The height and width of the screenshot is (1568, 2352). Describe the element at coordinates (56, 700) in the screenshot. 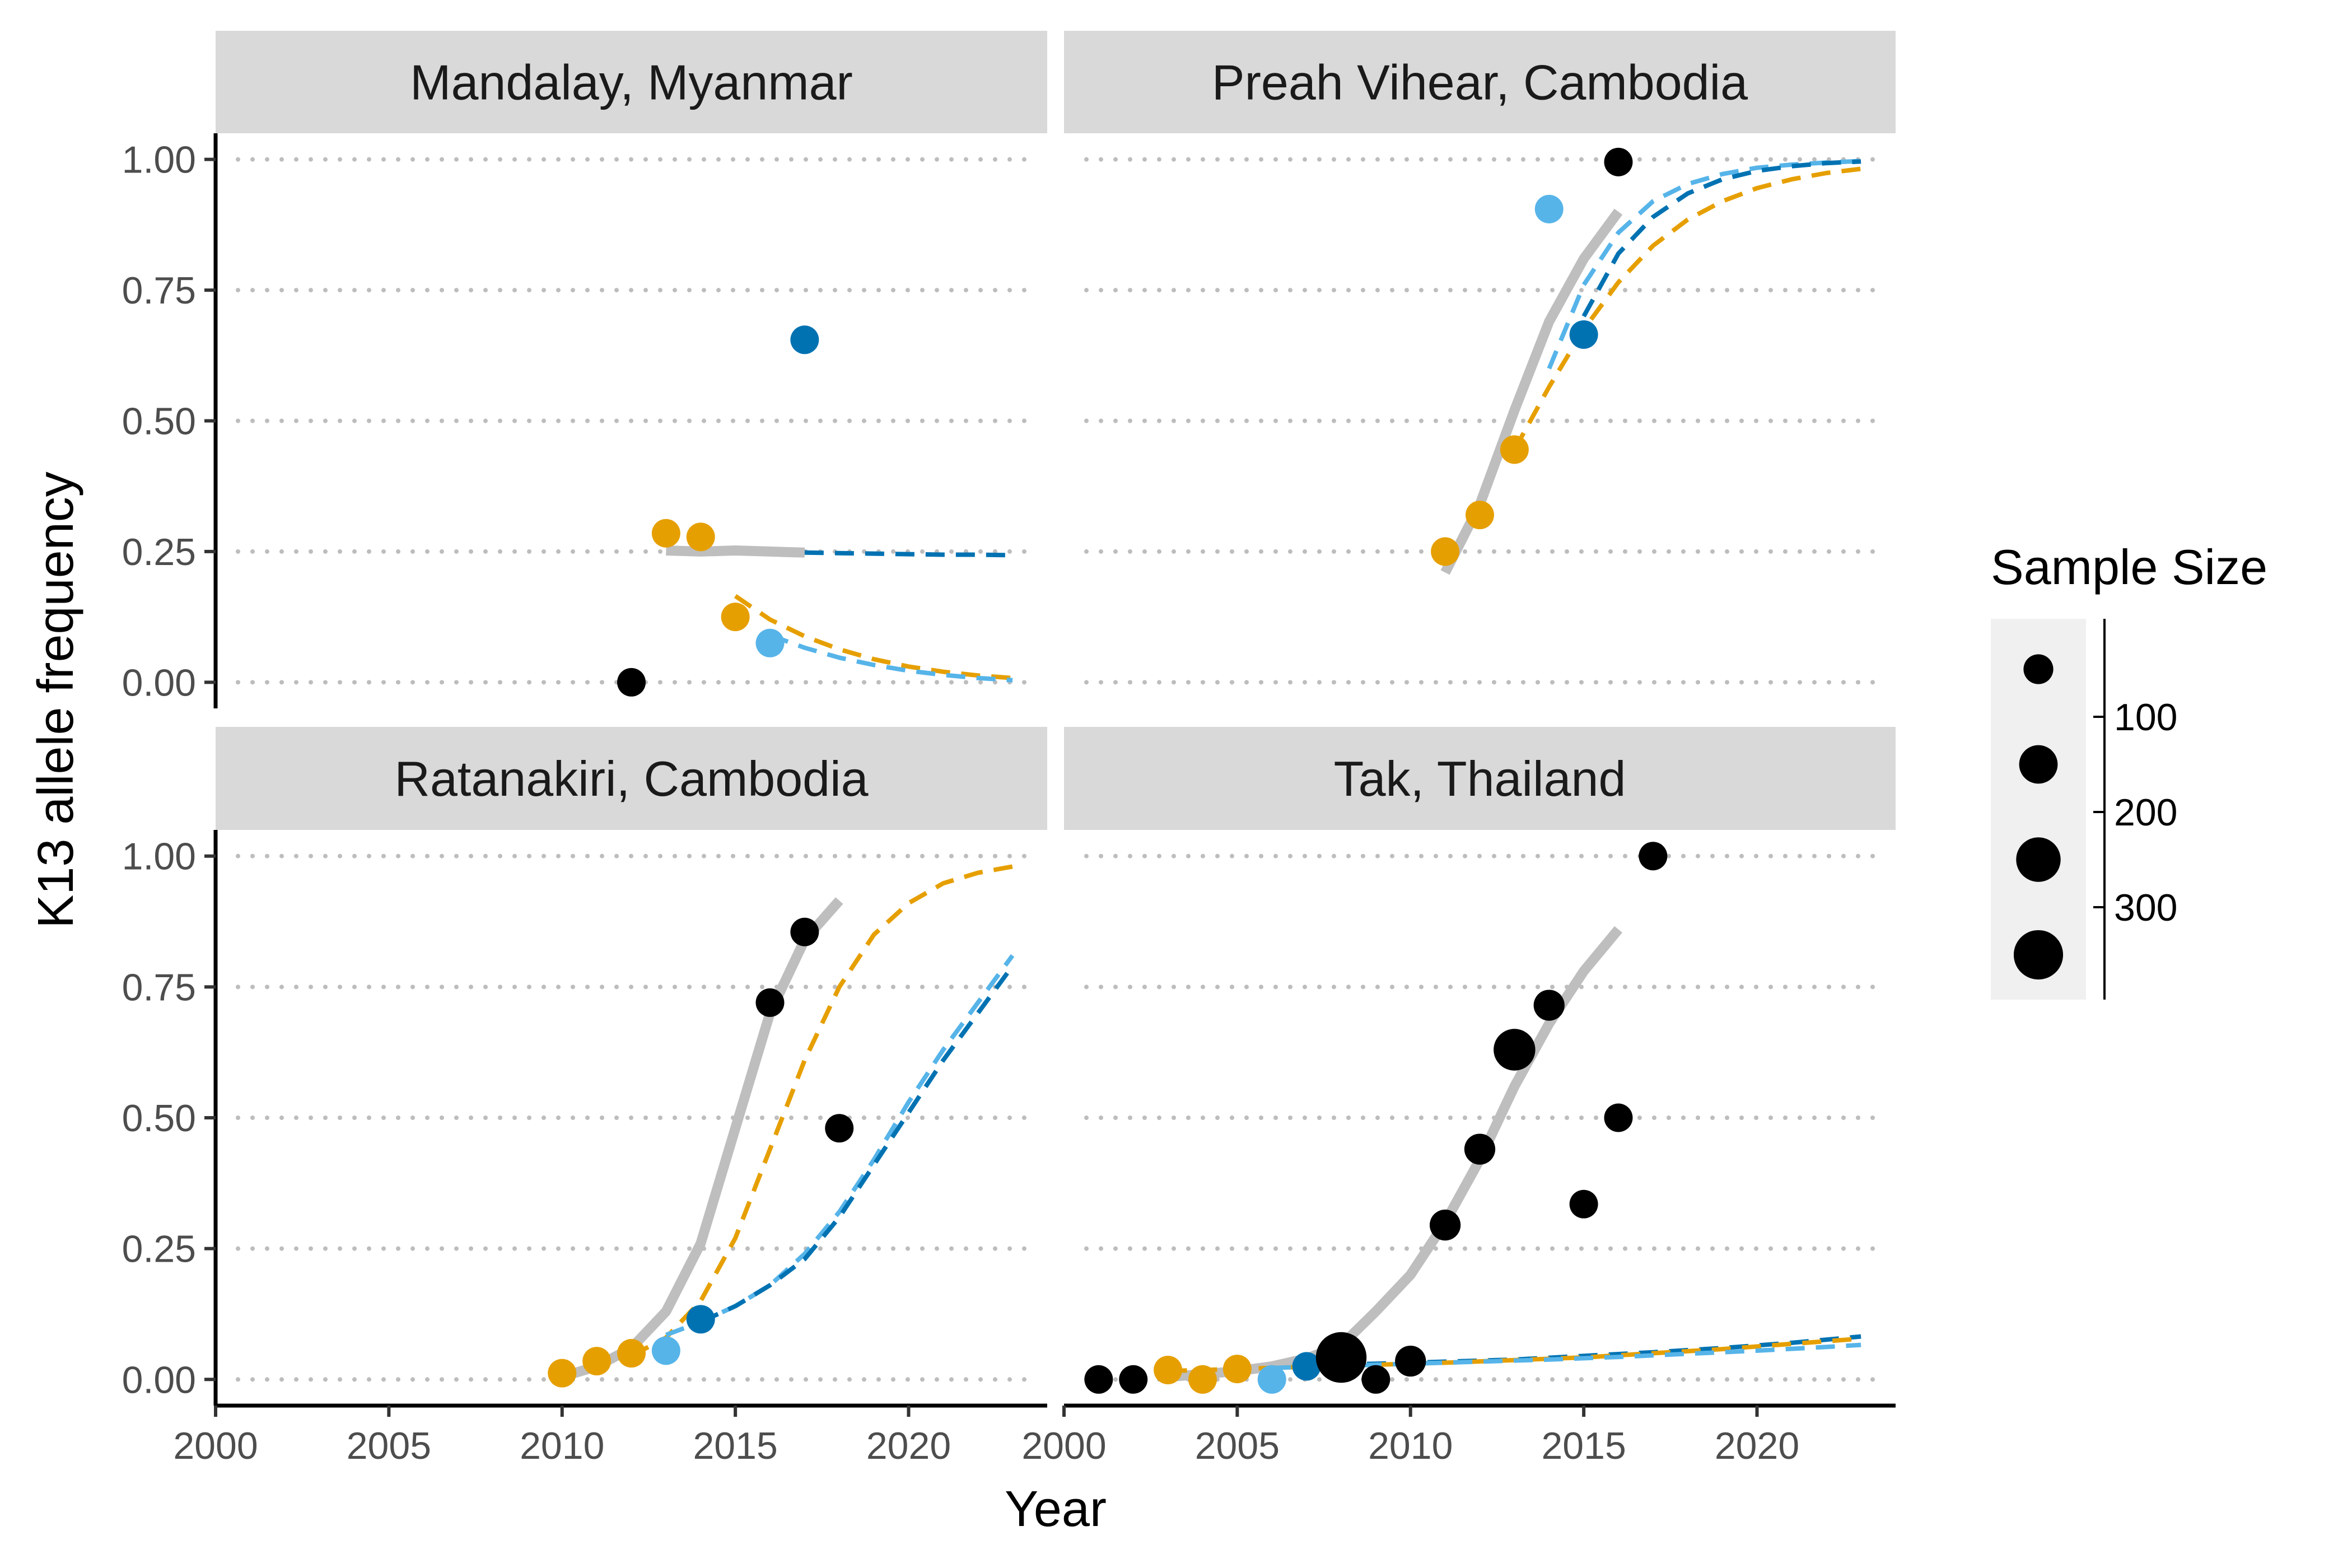

I see `y-axis-title: K13 allele frequency` at that location.